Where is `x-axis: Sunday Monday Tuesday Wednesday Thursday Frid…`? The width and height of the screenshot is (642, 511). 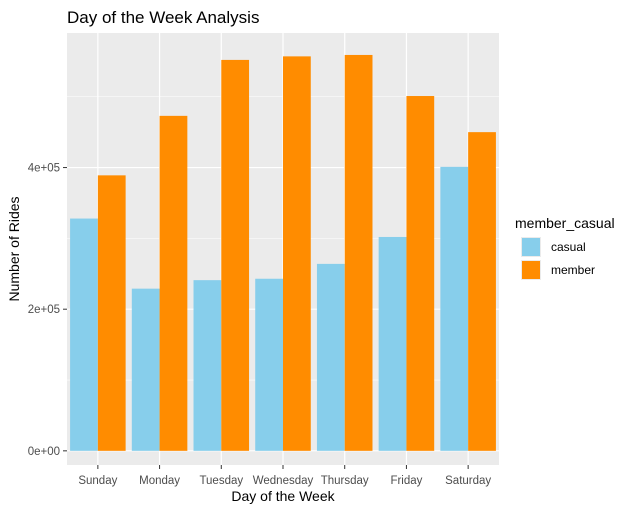 x-axis: Sunday Monday Tuesday Wednesday Thursday Frid… is located at coordinates (284, 476).